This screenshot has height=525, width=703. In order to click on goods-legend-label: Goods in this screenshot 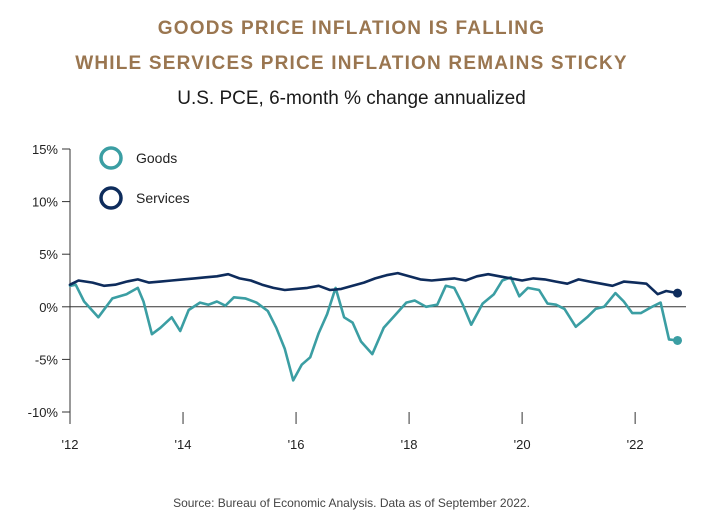, I will do `click(156, 158)`.